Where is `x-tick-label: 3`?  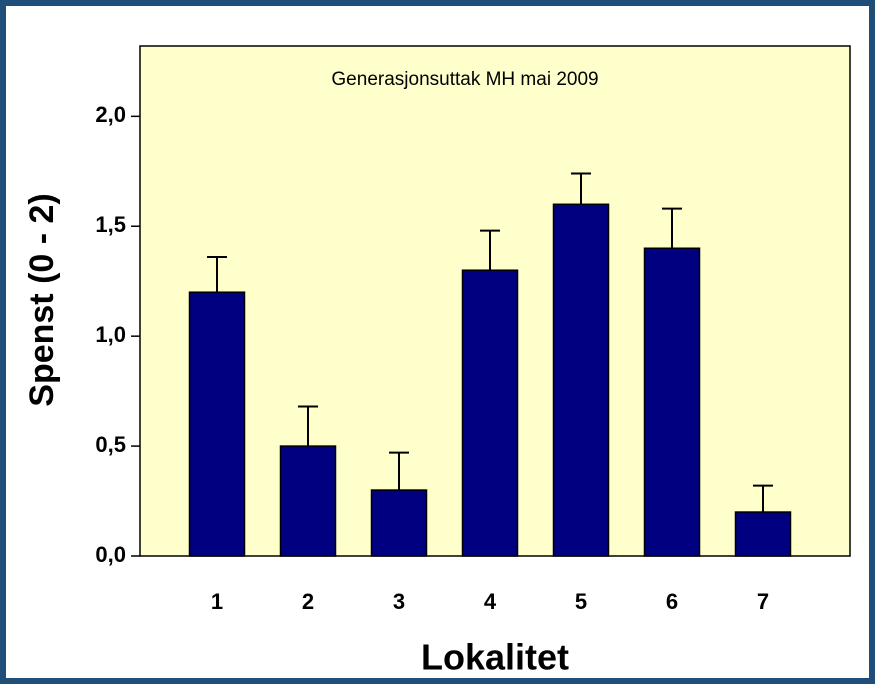 x-tick-label: 3 is located at coordinates (399, 601).